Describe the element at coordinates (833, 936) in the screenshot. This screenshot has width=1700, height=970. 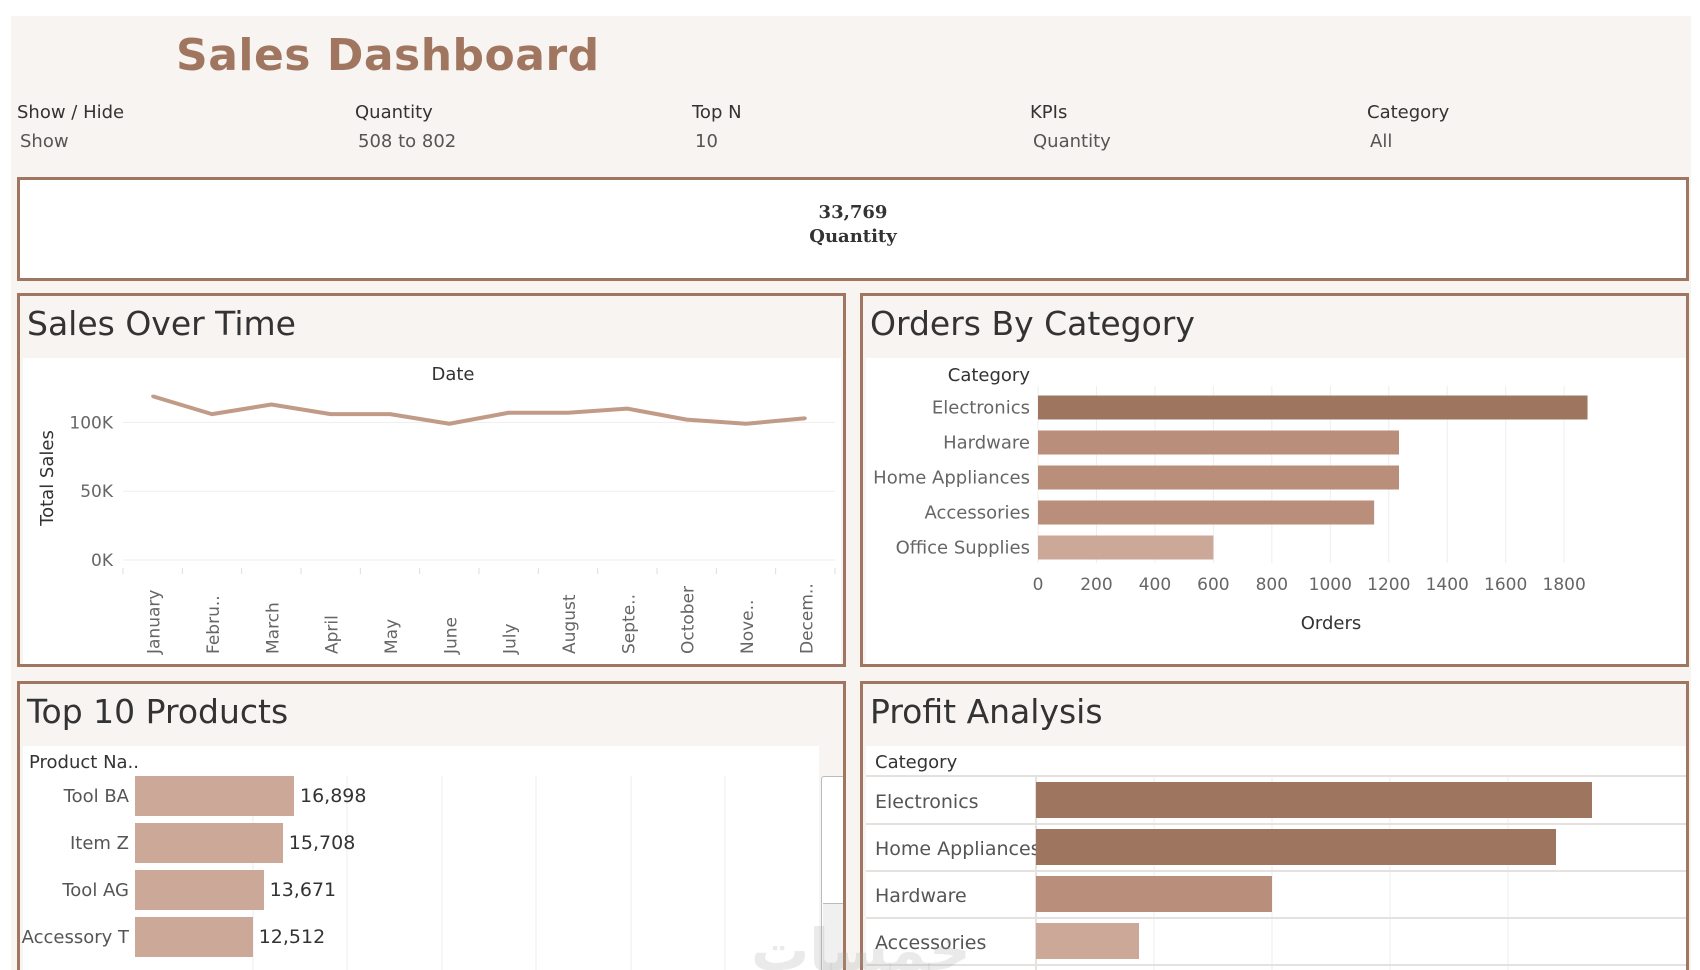
I see `scrollbar-thumb` at that location.